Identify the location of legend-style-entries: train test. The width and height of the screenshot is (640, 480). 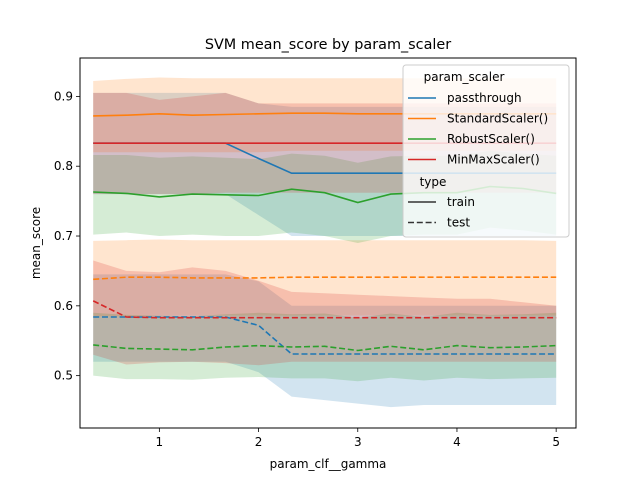
(441, 212).